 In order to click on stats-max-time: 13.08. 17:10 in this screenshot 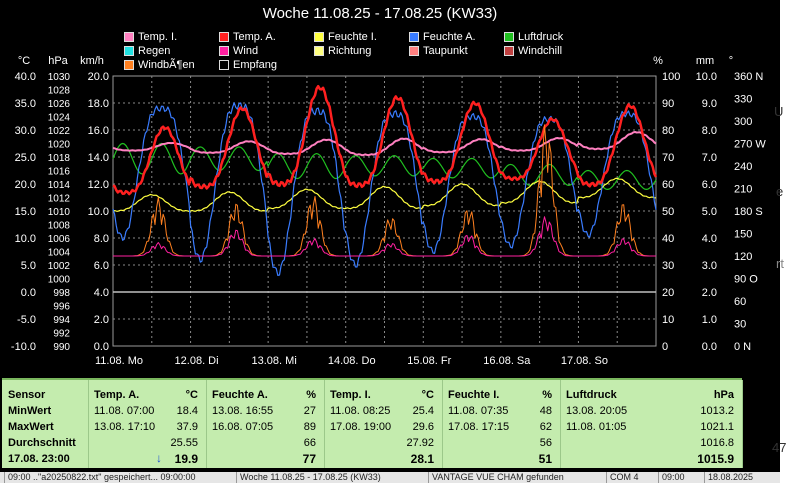, I will do `click(125, 427)`.